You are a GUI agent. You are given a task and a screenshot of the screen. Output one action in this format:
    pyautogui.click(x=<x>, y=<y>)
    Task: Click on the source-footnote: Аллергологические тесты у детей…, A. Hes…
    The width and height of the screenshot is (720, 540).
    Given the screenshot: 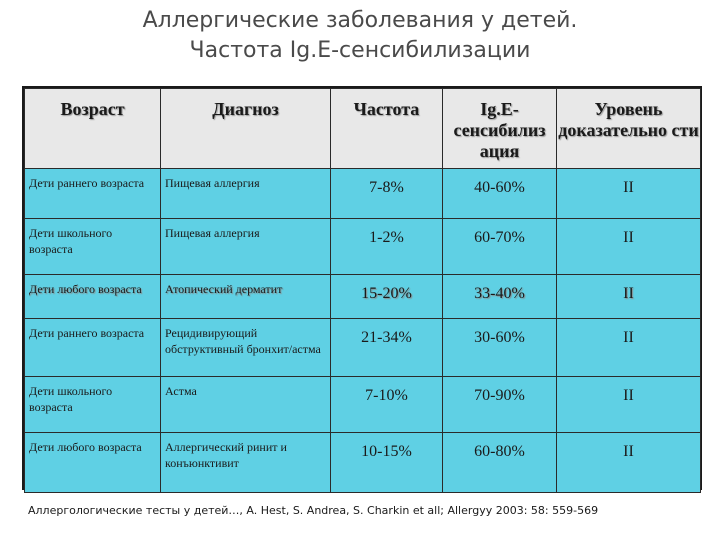 What is the action you would take?
    pyautogui.click(x=313, y=510)
    